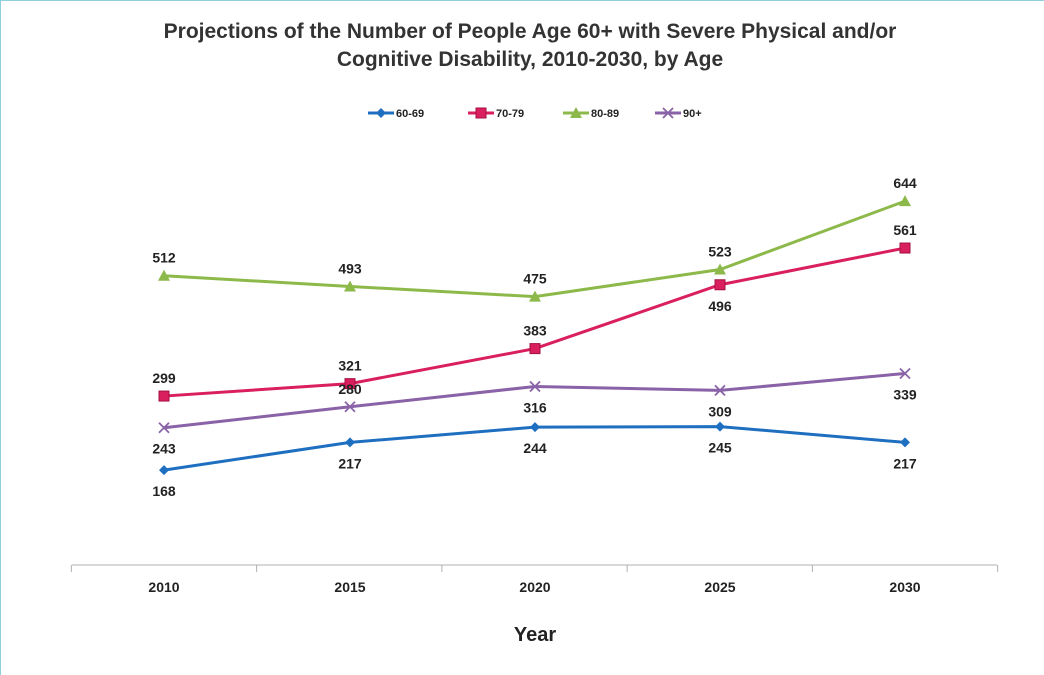  I want to click on data-label: 475, so click(535, 279).